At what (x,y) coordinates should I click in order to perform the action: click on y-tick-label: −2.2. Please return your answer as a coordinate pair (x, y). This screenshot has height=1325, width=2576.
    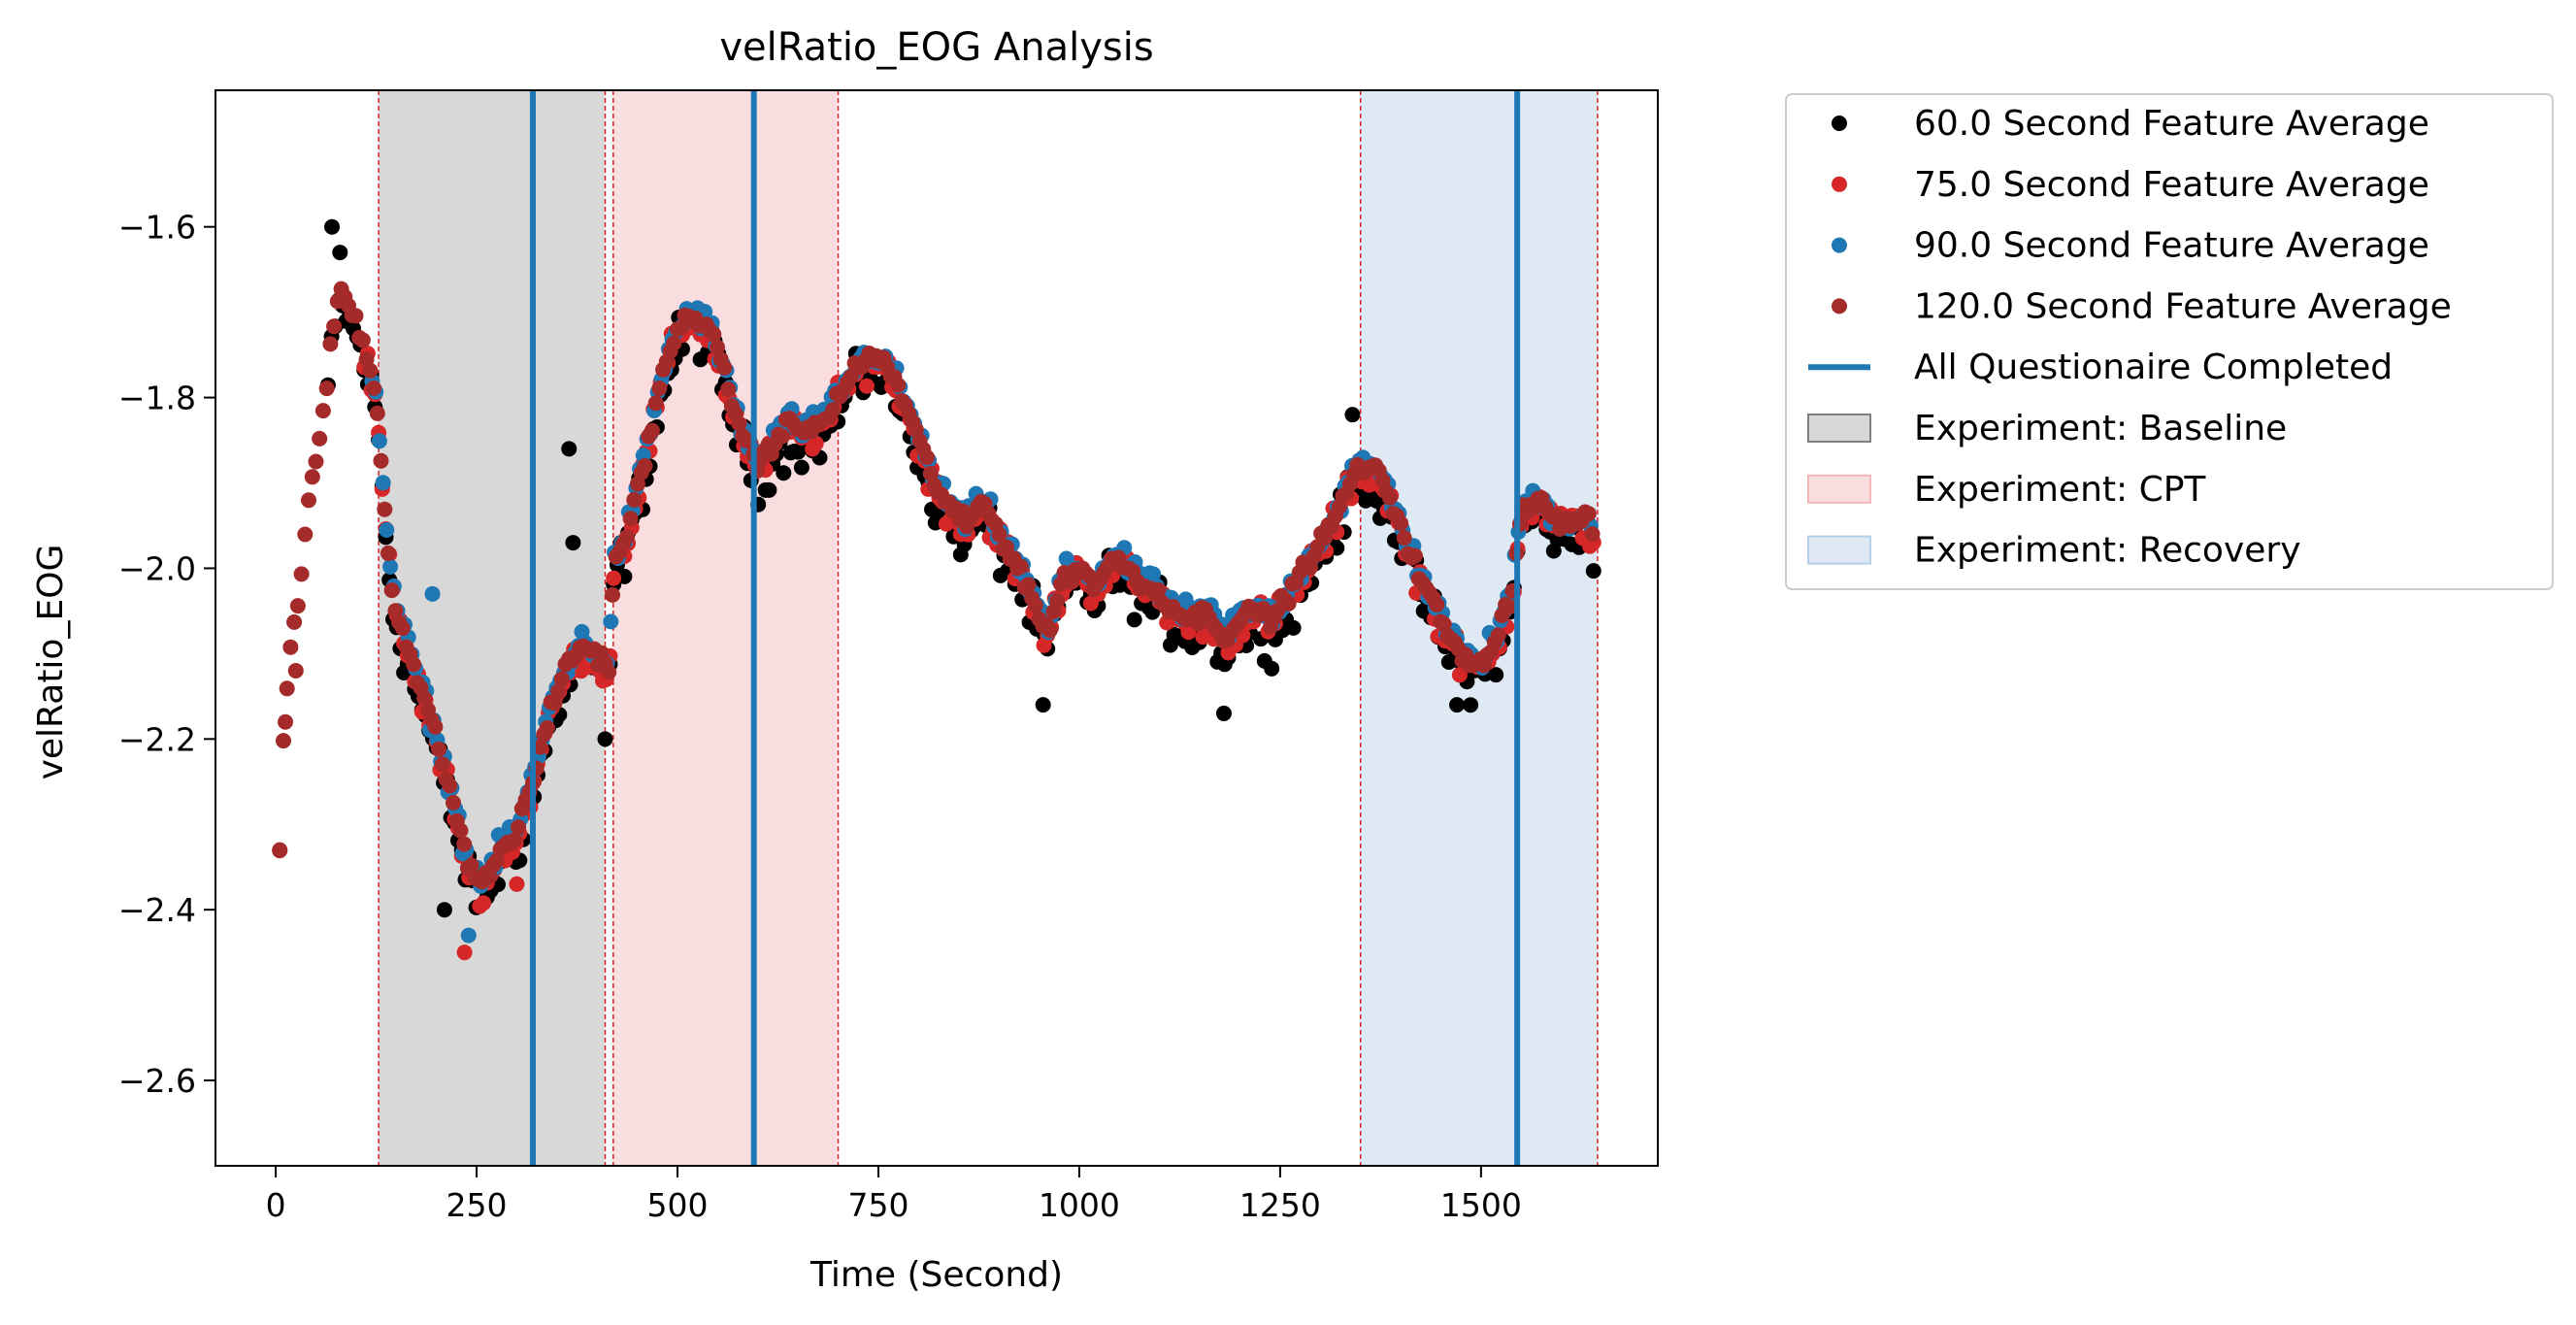
    Looking at the image, I should click on (157, 739).